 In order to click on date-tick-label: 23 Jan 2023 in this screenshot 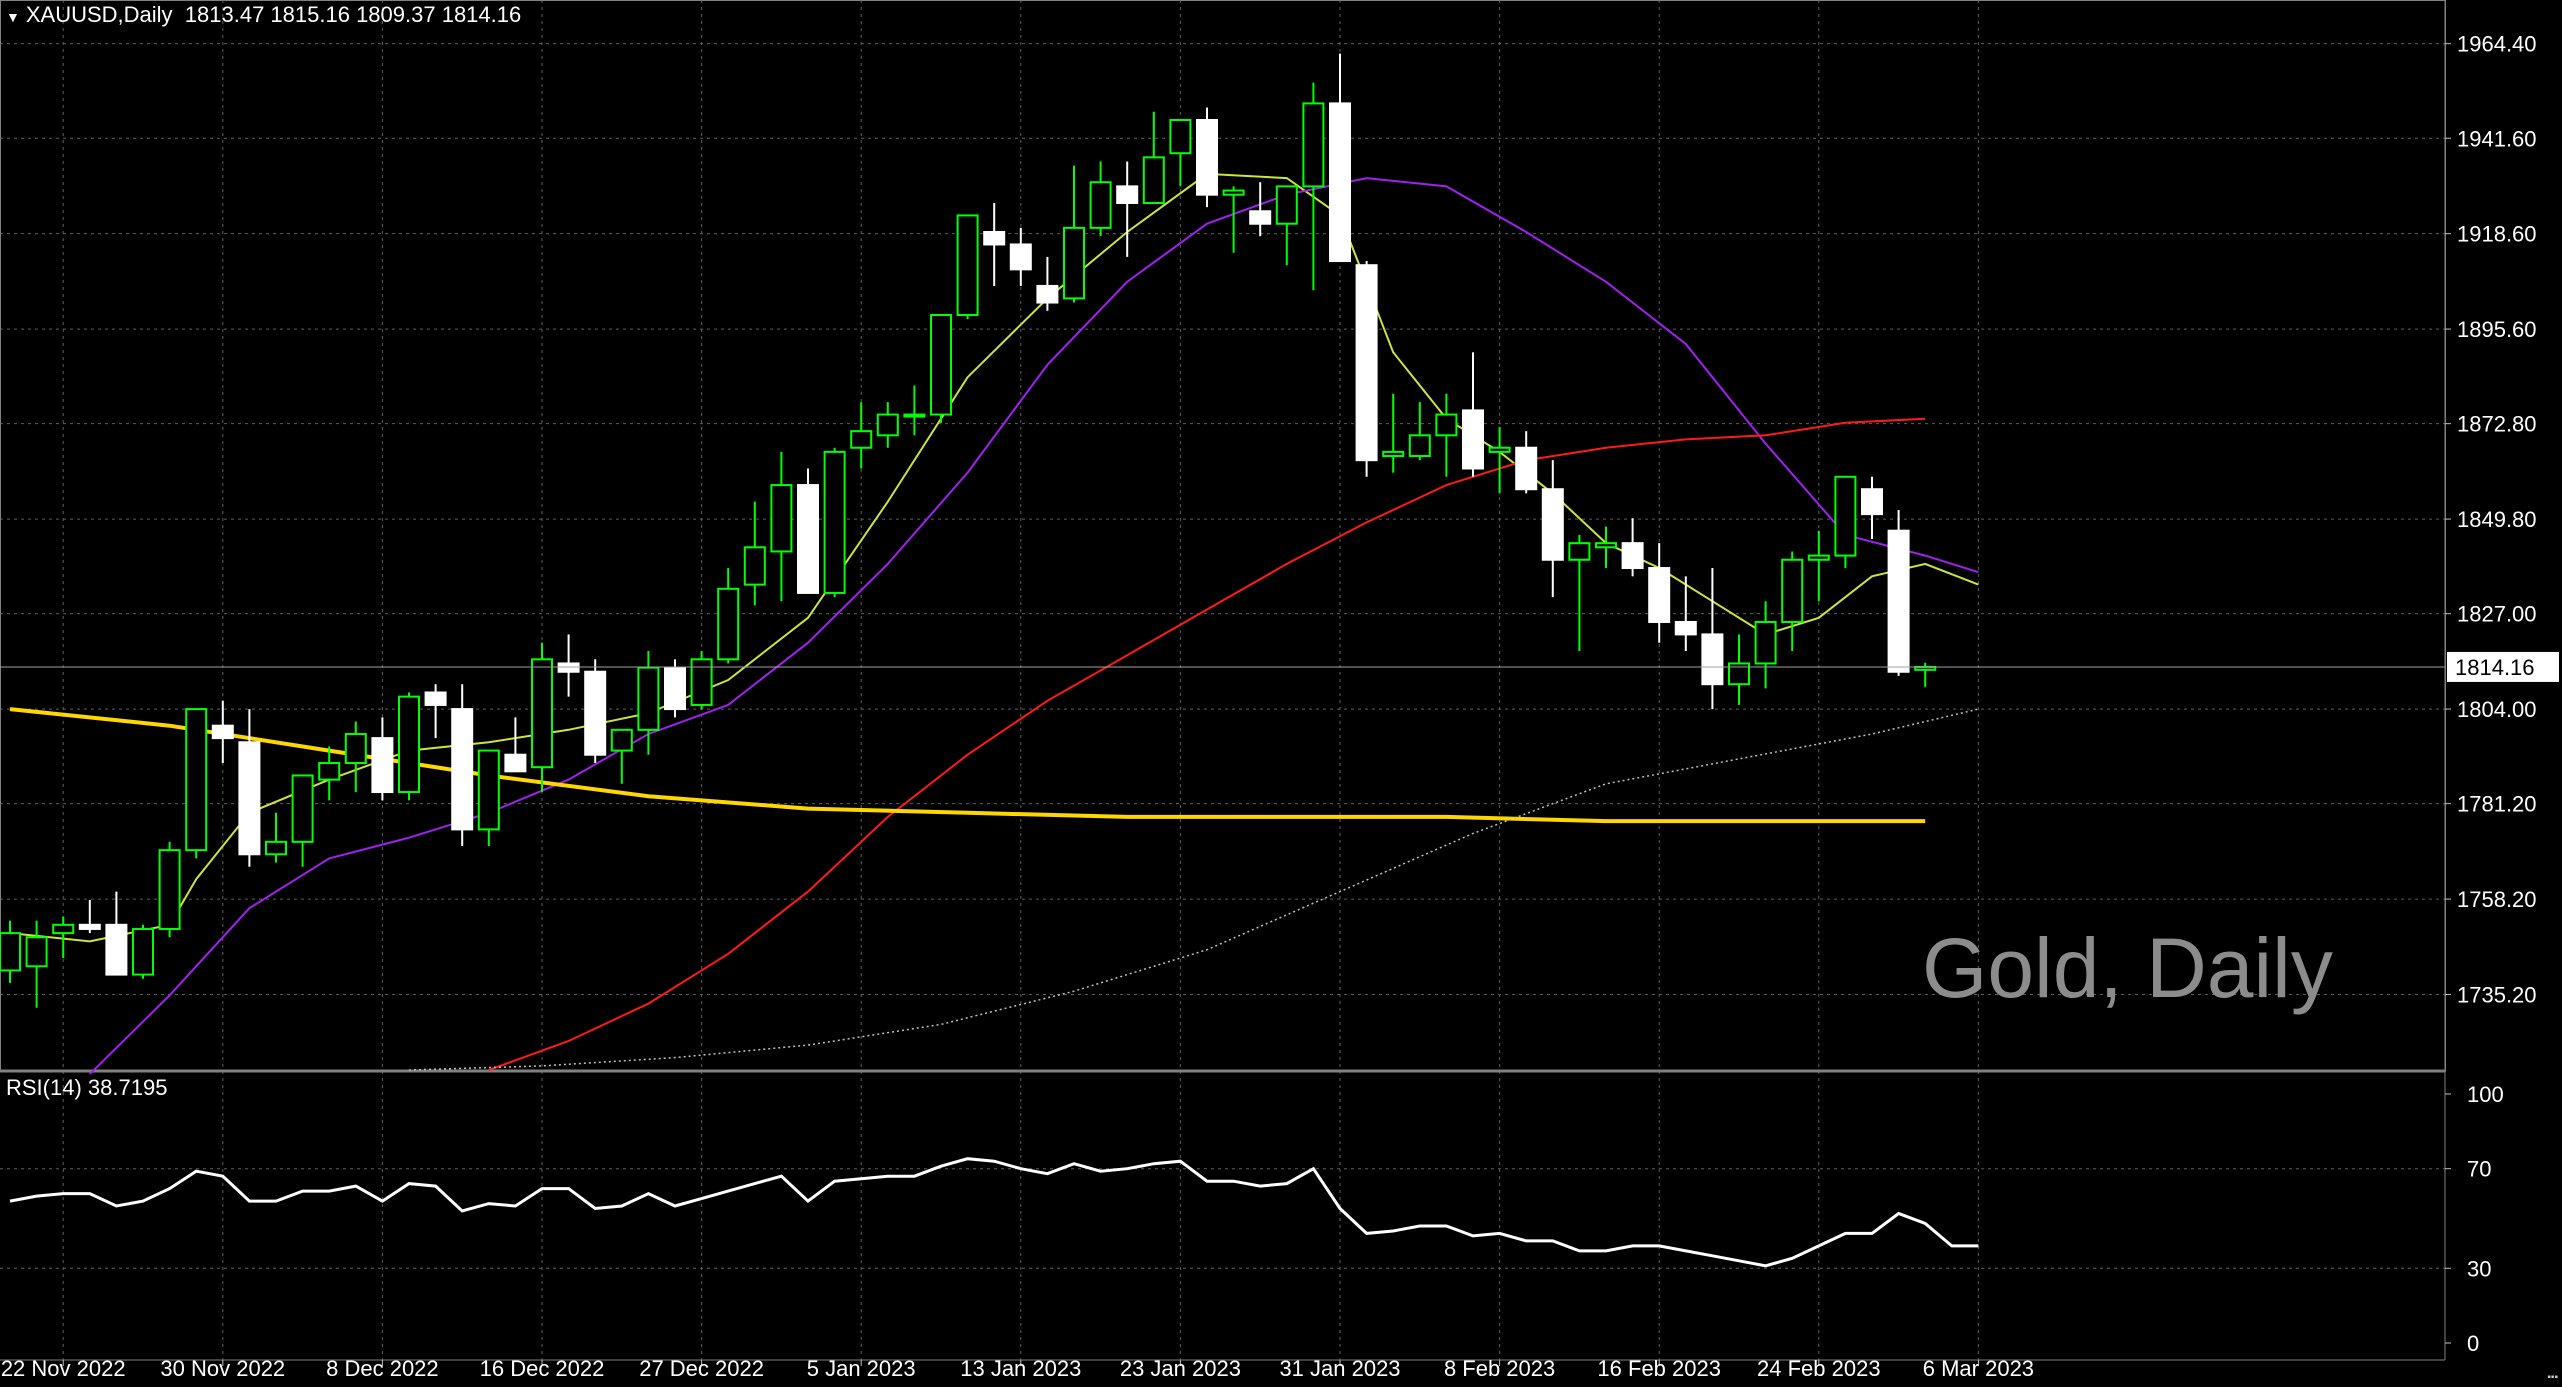, I will do `click(1180, 1368)`.